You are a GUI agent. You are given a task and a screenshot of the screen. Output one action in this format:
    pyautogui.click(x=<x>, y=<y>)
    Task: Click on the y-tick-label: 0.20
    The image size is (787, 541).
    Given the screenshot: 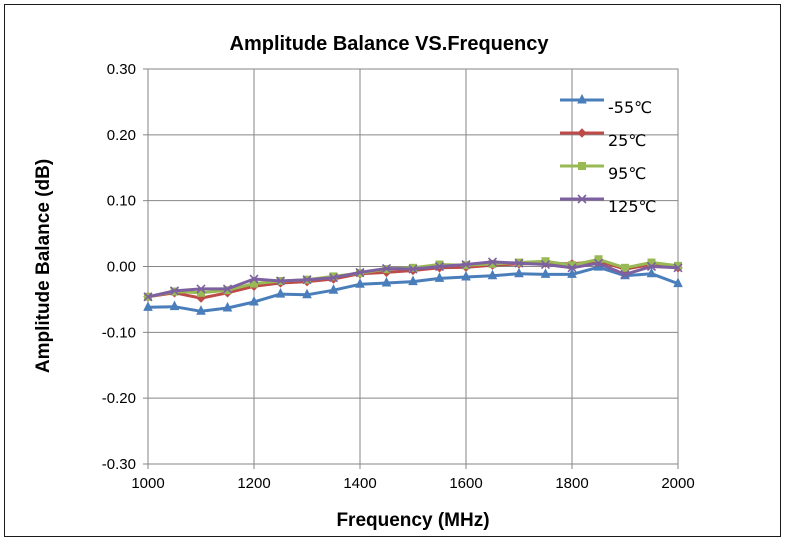 What is the action you would take?
    pyautogui.click(x=121, y=135)
    